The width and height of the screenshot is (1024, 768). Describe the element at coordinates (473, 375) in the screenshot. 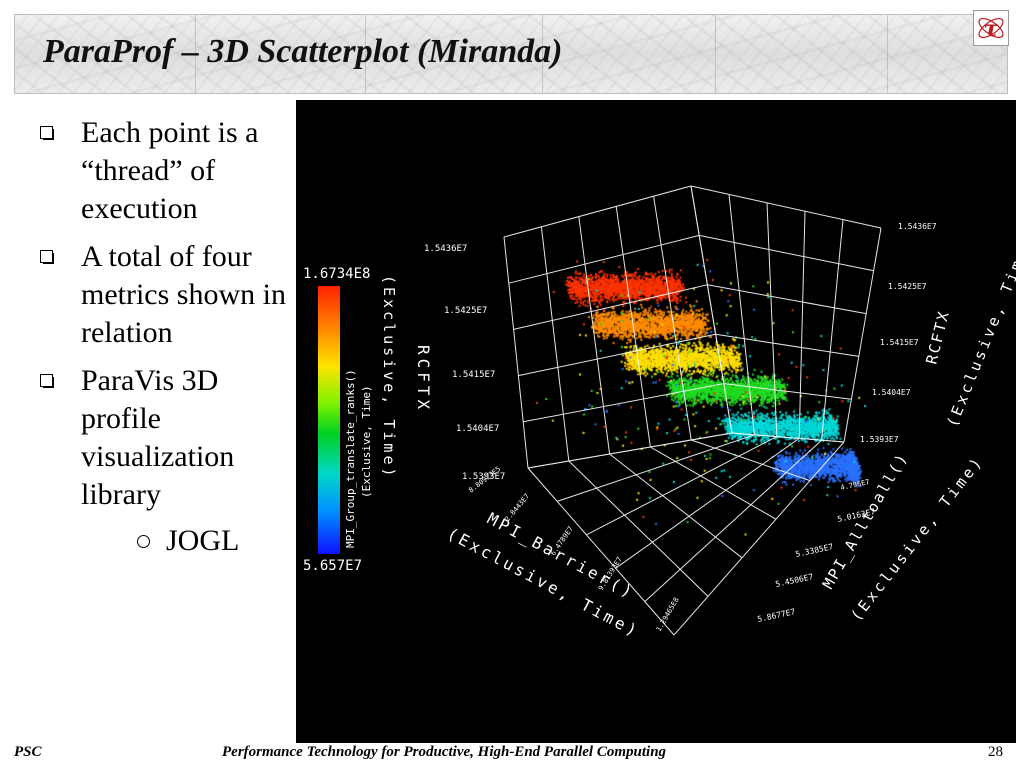

I see `z-left-tick-label: 1.5415E7` at that location.